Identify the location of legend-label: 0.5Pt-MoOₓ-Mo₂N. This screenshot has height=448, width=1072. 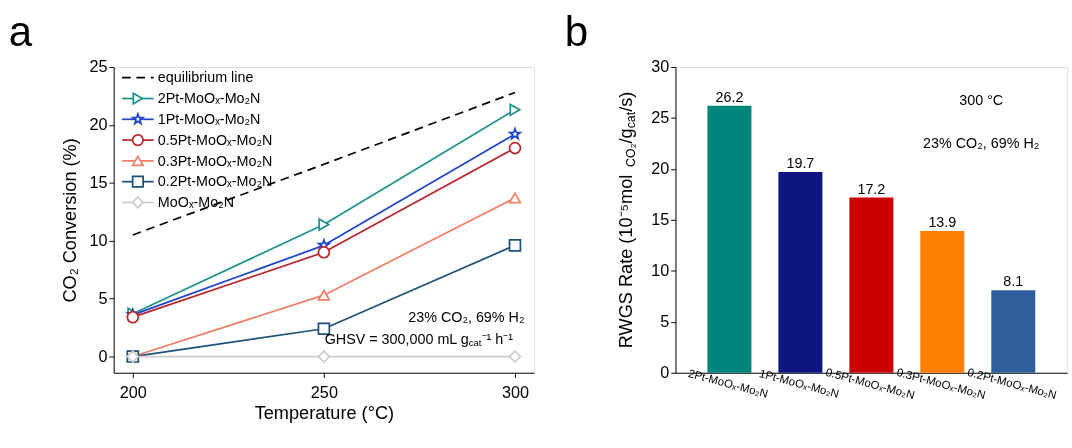
(215, 139).